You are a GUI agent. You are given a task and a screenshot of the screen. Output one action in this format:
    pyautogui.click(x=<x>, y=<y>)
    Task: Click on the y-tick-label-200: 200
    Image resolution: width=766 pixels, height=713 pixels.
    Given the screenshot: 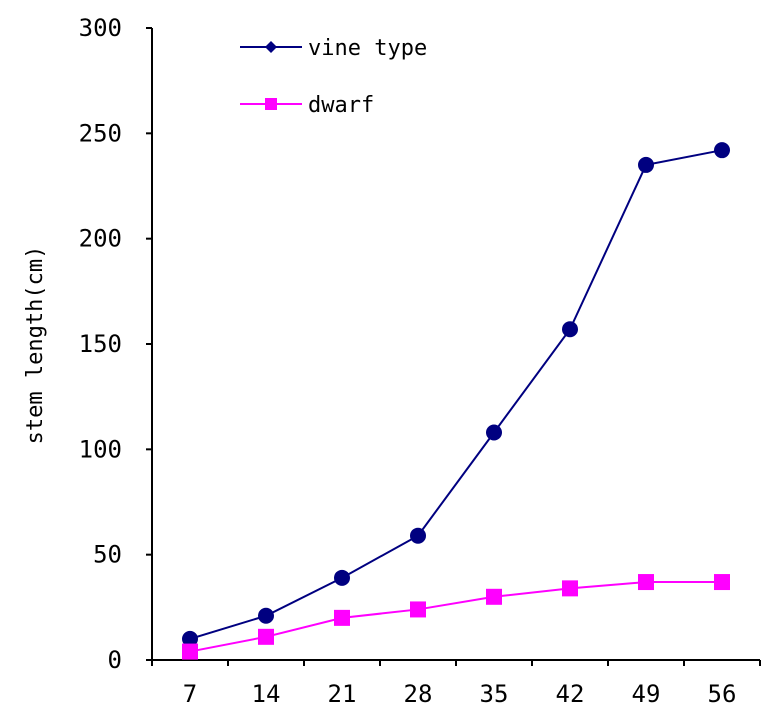 What is the action you would take?
    pyautogui.click(x=100, y=239)
    